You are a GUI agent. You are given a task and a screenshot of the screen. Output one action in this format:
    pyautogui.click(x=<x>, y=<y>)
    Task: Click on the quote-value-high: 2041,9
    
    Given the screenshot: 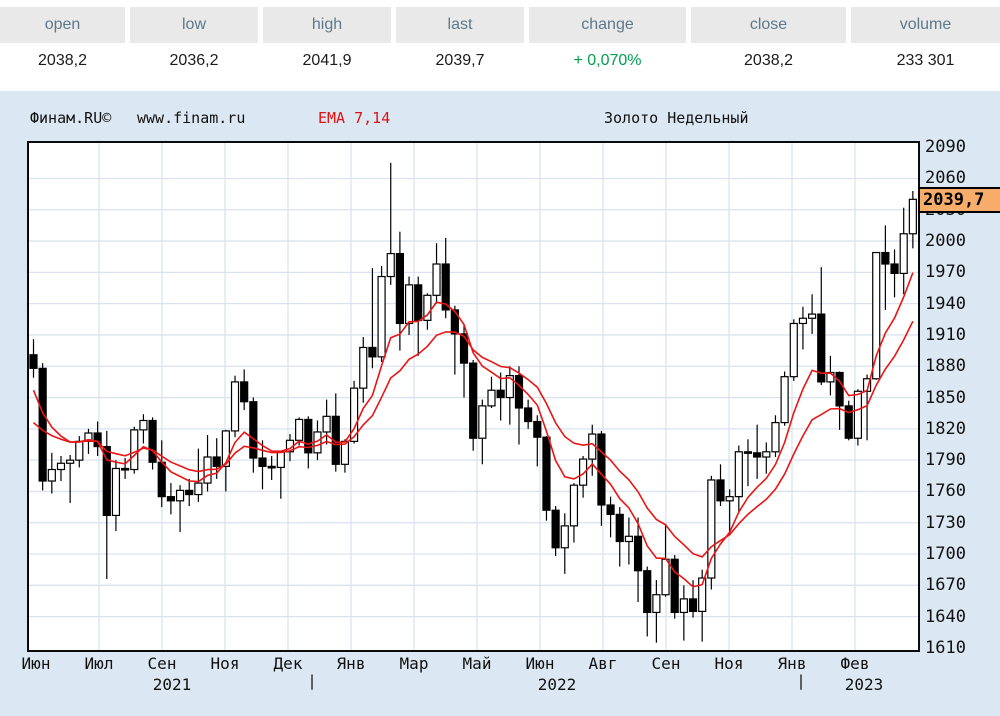 What is the action you would take?
    pyautogui.click(x=327, y=60)
    